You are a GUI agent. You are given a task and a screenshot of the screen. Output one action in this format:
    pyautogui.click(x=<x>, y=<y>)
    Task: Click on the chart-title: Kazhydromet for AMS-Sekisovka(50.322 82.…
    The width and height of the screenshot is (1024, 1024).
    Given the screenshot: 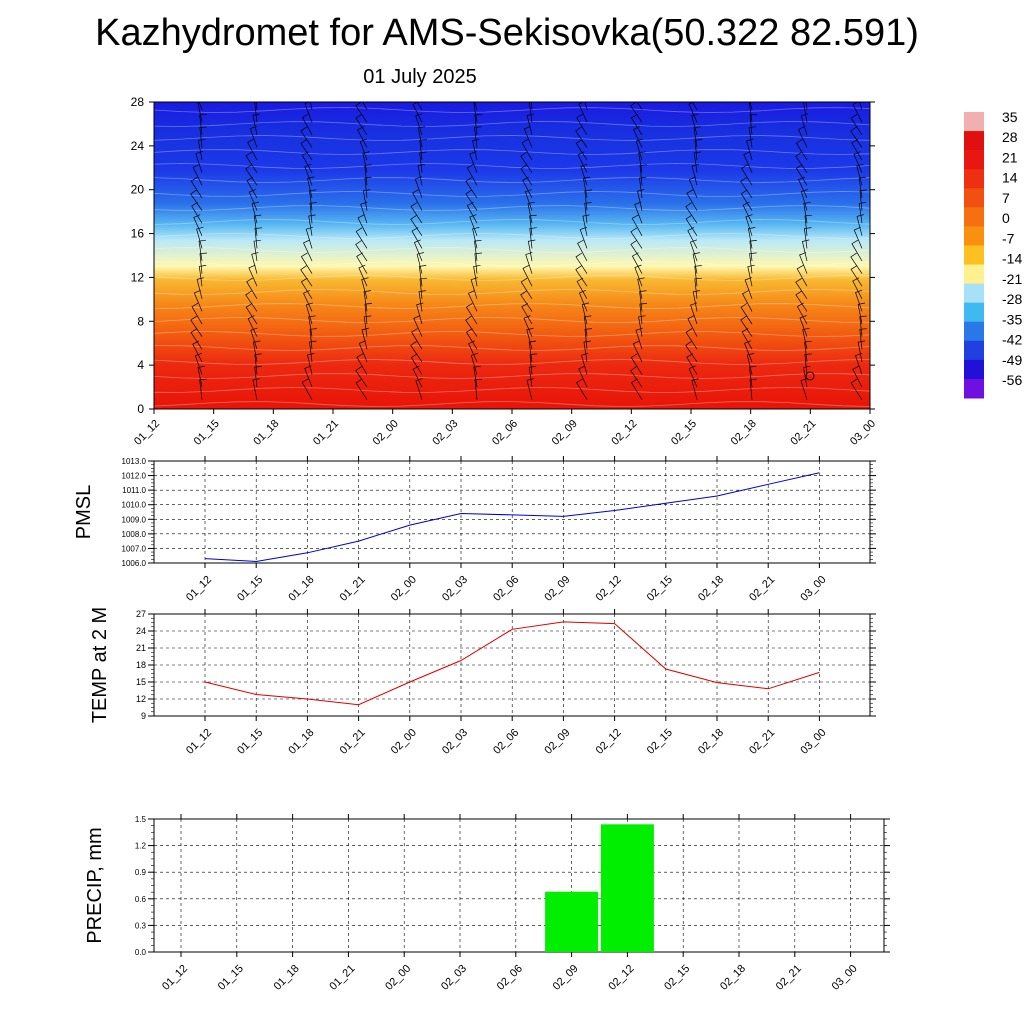 What is the action you would take?
    pyautogui.click(x=507, y=33)
    